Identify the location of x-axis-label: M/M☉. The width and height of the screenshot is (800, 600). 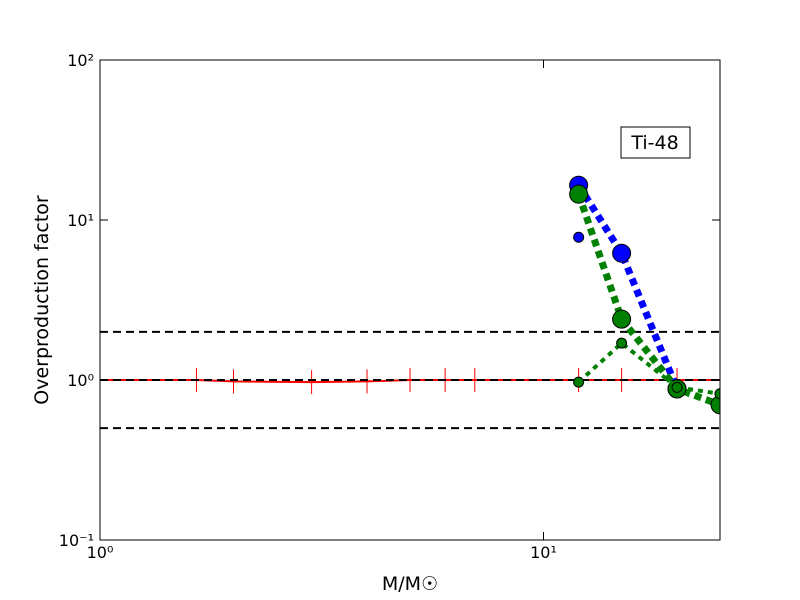
(410, 584).